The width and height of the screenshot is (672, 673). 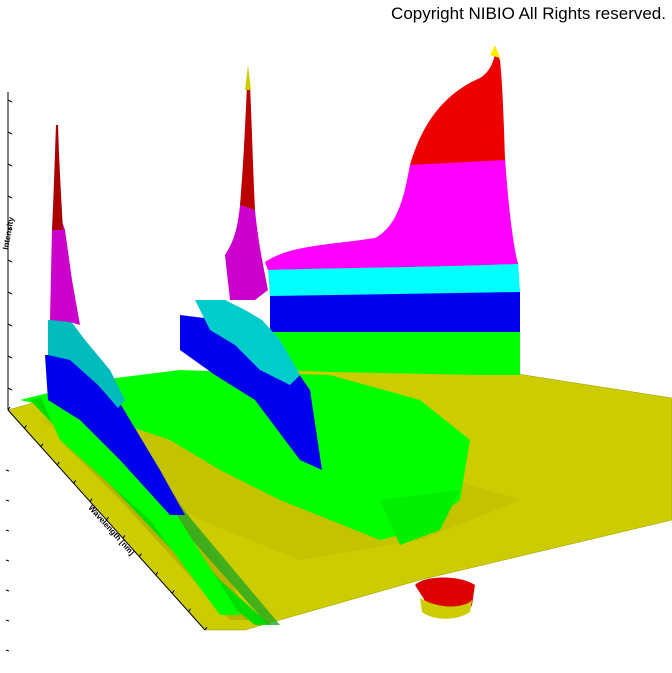 I want to click on peak-middle-blue, so click(x=251, y=392).